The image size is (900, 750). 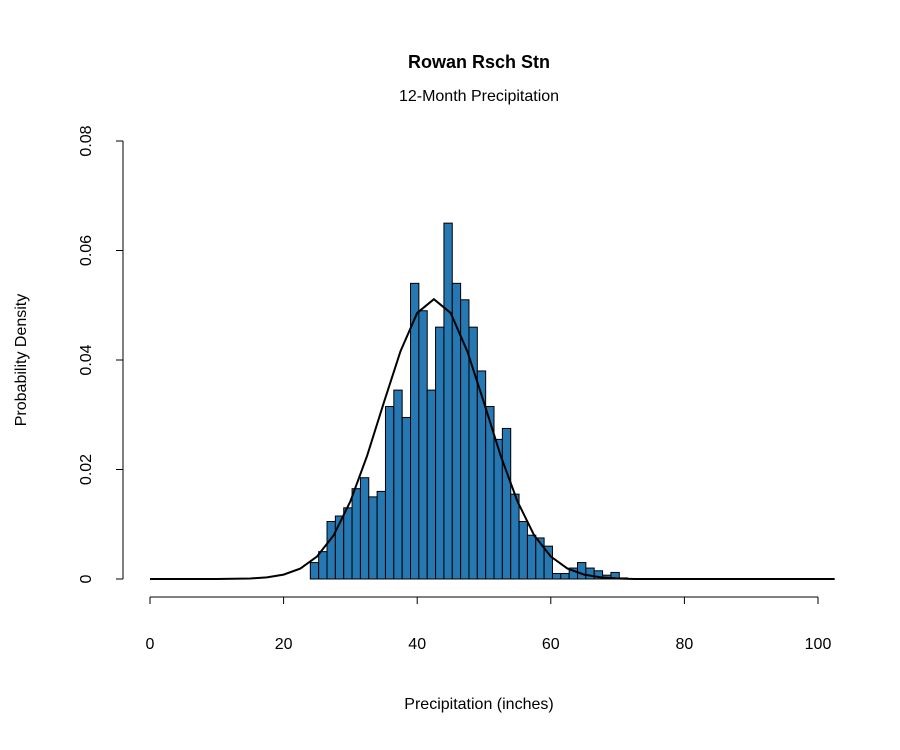 I want to click on y-tick-label: 0.02, so click(x=86, y=469).